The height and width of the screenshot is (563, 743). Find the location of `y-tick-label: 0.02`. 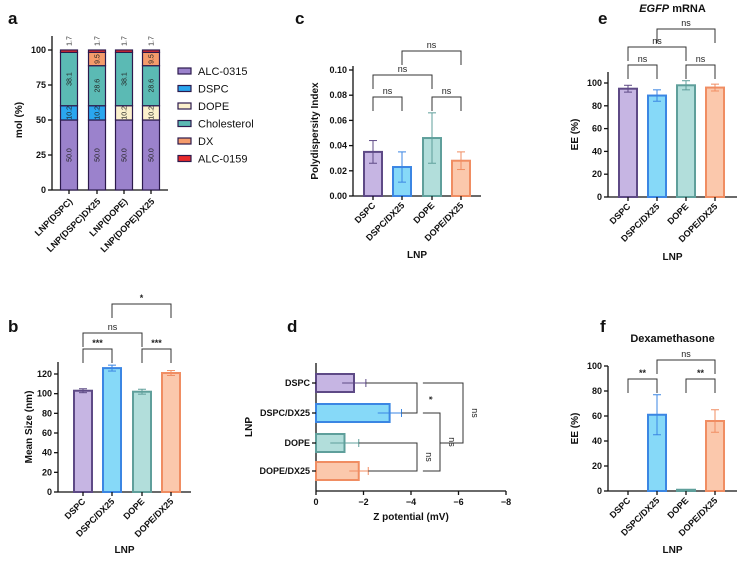

y-tick-label: 0.02 is located at coordinates (338, 171).